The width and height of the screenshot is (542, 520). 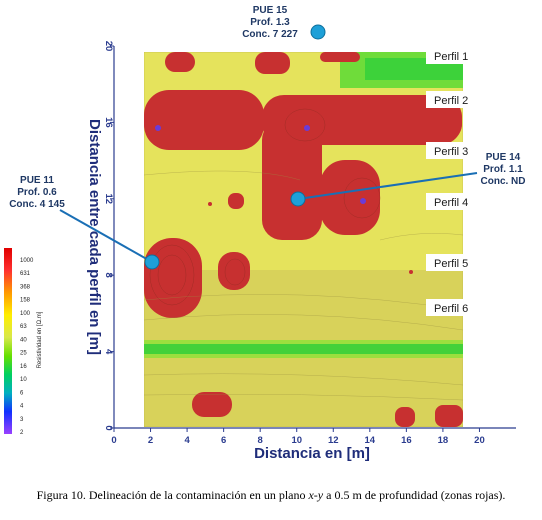 What do you see at coordinates (443, 440) in the screenshot?
I see `x-tick-label: 18` at bounding box center [443, 440].